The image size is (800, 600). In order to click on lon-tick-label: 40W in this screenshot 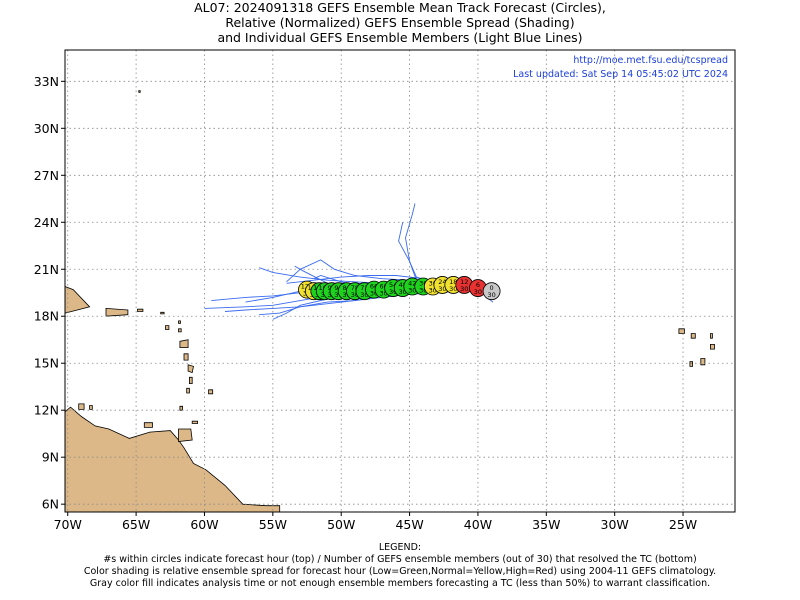, I will do `click(478, 524)`.